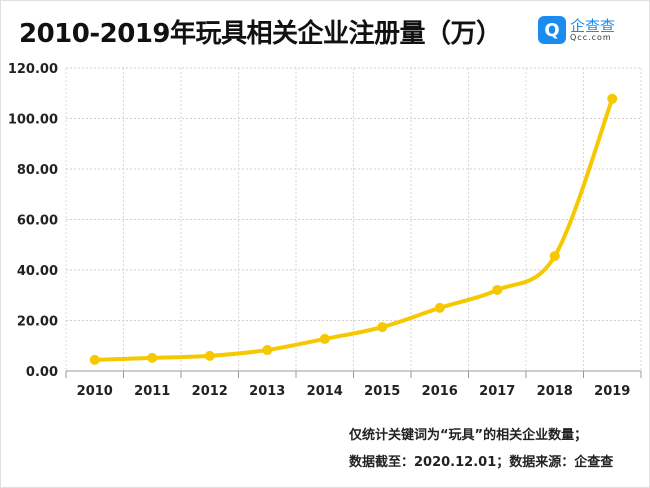 This screenshot has width=650, height=488. What do you see at coordinates (95, 391) in the screenshot?
I see `x-tick-label: 2010` at bounding box center [95, 391].